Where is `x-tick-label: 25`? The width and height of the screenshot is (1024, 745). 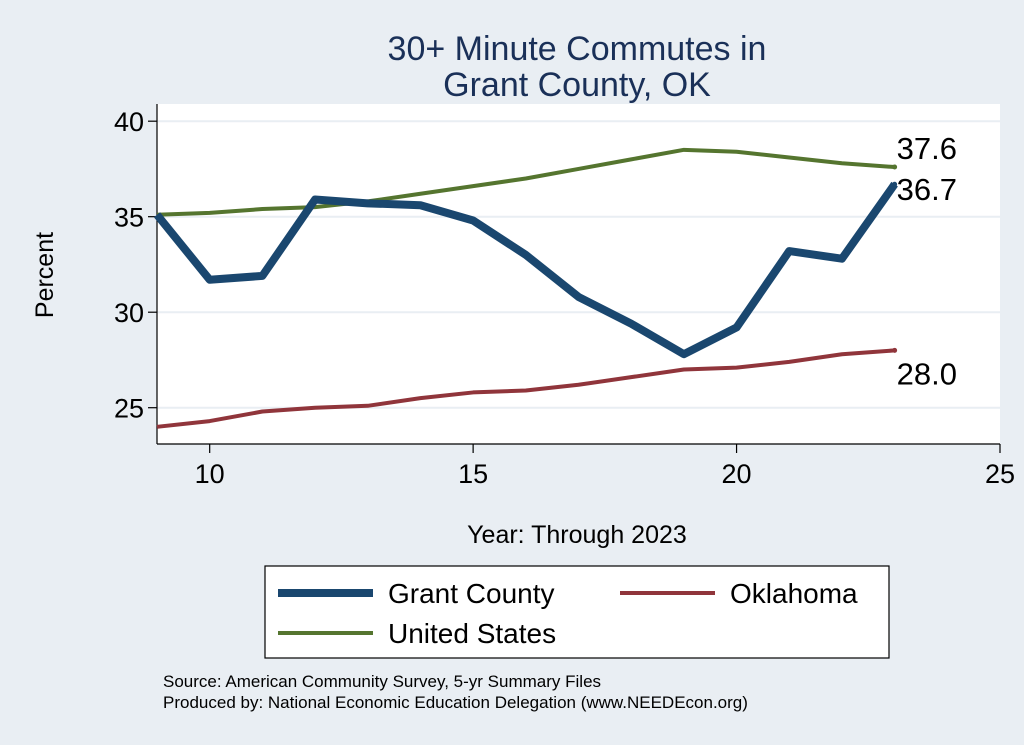 x-tick-label: 25 is located at coordinates (1000, 474).